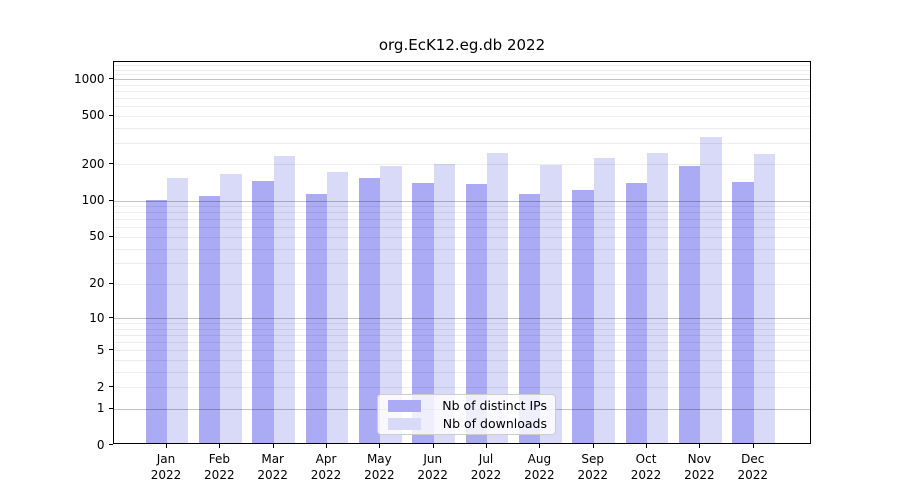 The height and width of the screenshot is (500, 900). What do you see at coordinates (316, 318) in the screenshot?
I see `bar-distinct-ips-apr` at bounding box center [316, 318].